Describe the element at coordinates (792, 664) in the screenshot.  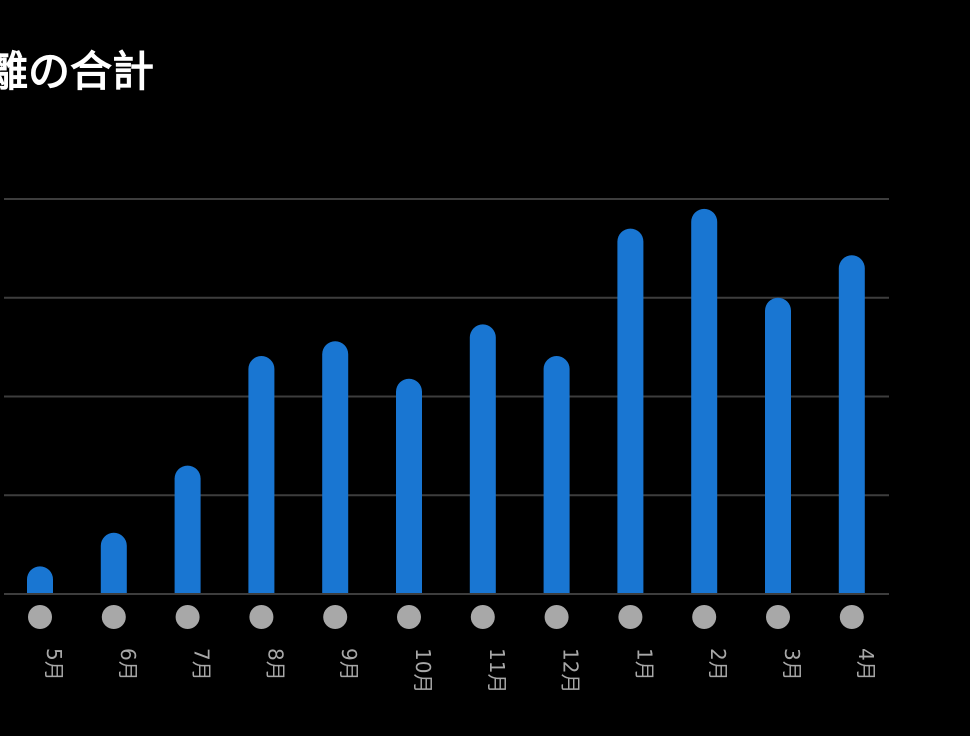
I see `x-tick-label: 3月` at that location.